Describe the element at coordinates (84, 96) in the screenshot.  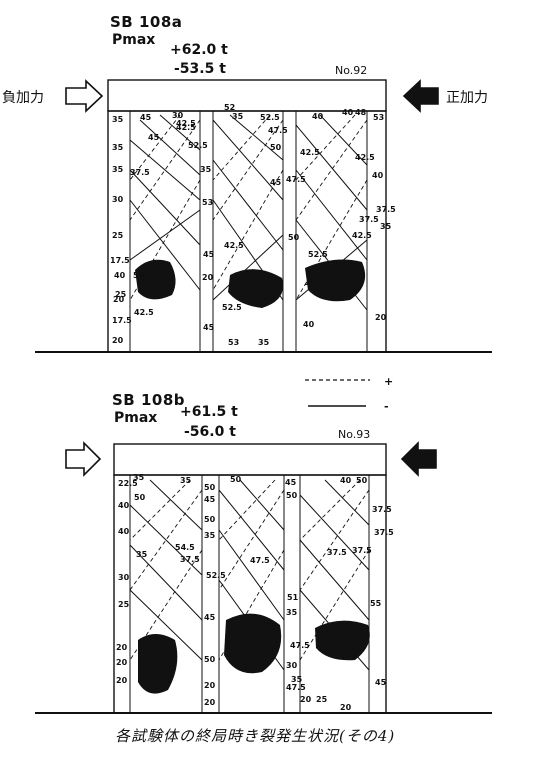
I see `specimen-a-negative-load-arrow` at that location.